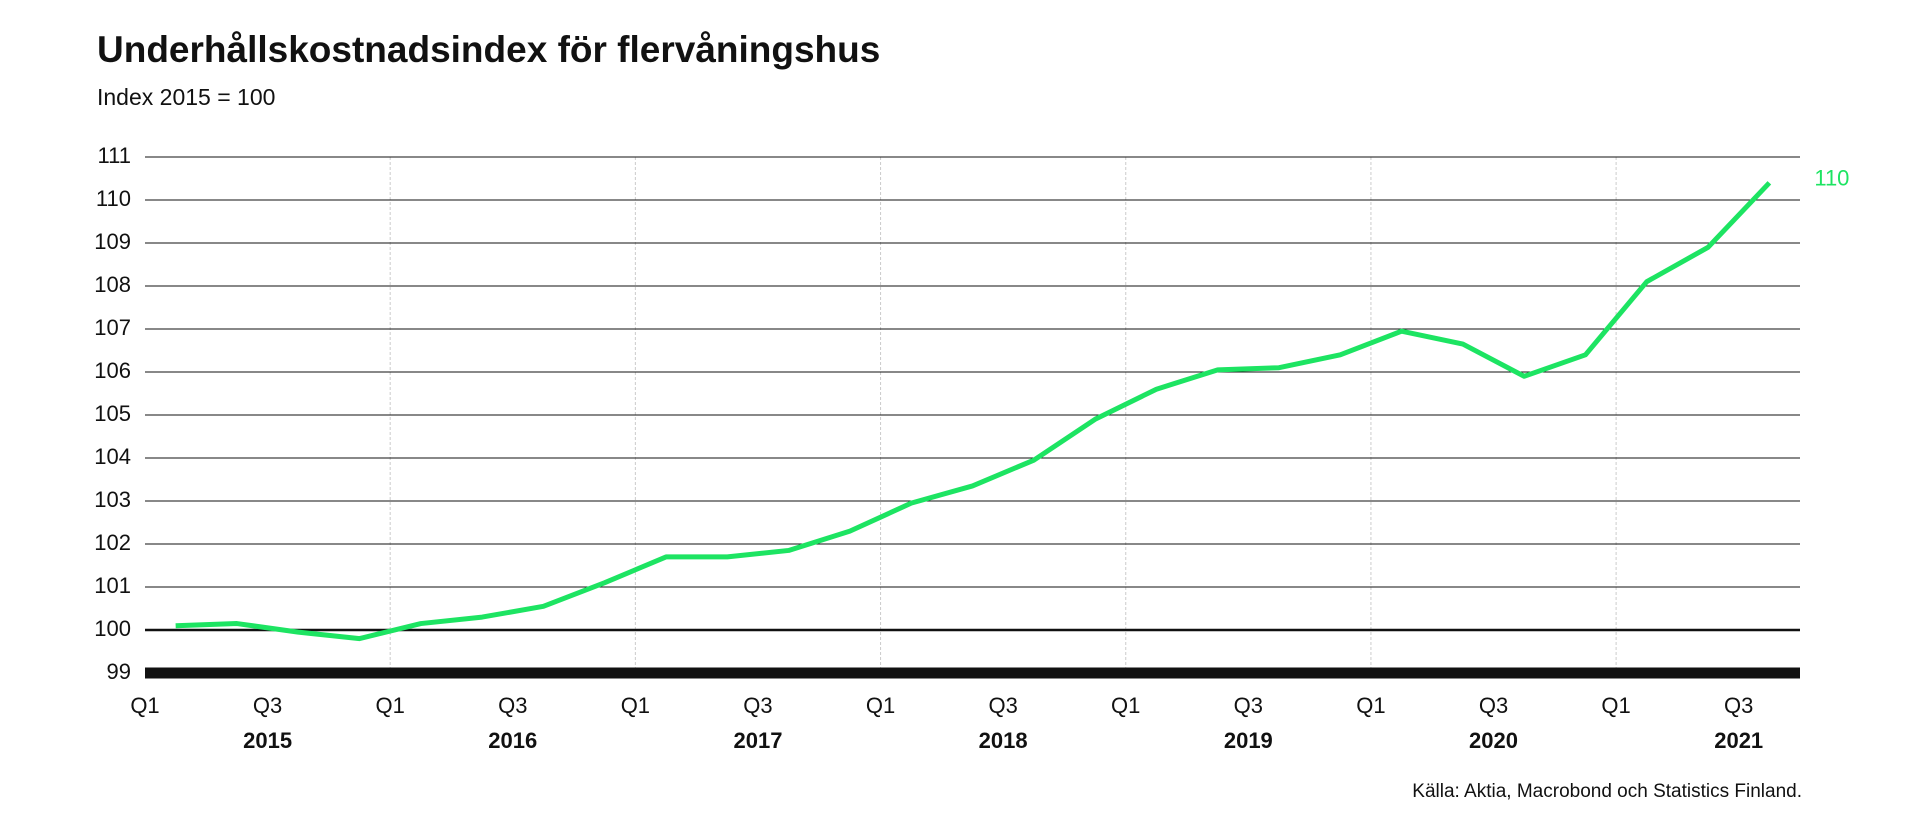 The height and width of the screenshot is (823, 1920). I want to click on year-label: 2019, so click(1248, 740).